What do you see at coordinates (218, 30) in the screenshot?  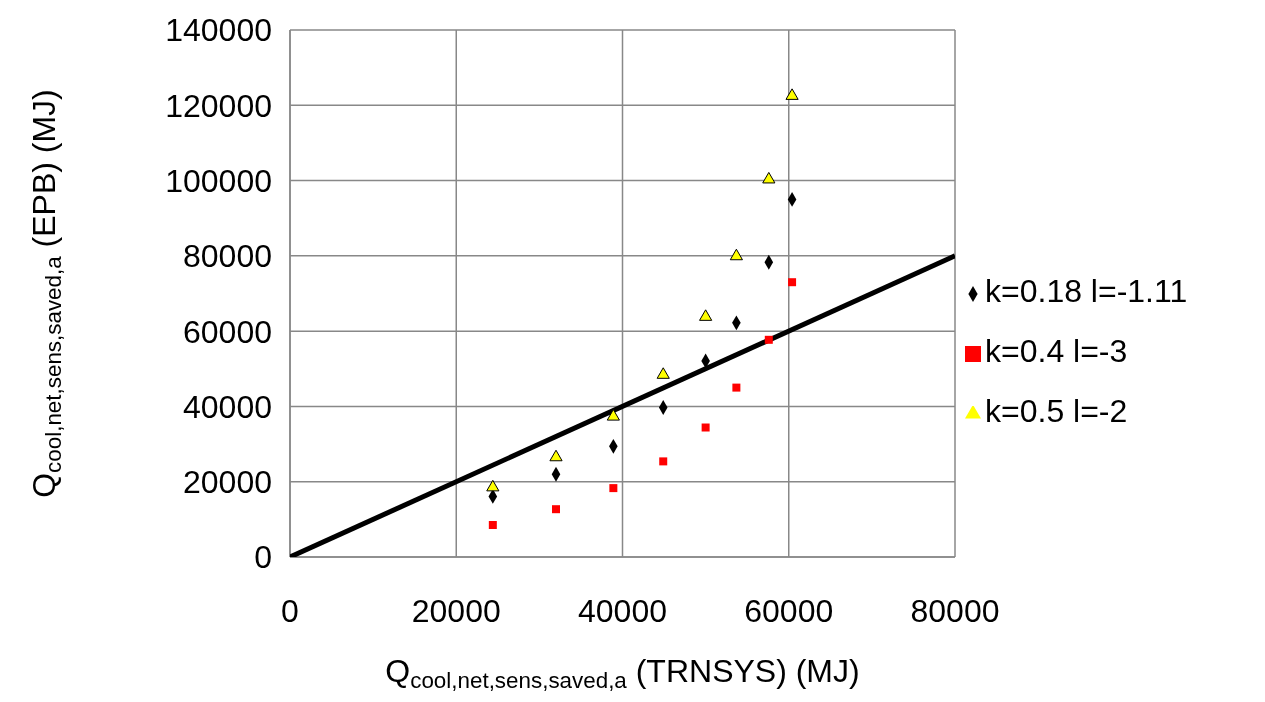 I see `y-tick-label: 140000` at bounding box center [218, 30].